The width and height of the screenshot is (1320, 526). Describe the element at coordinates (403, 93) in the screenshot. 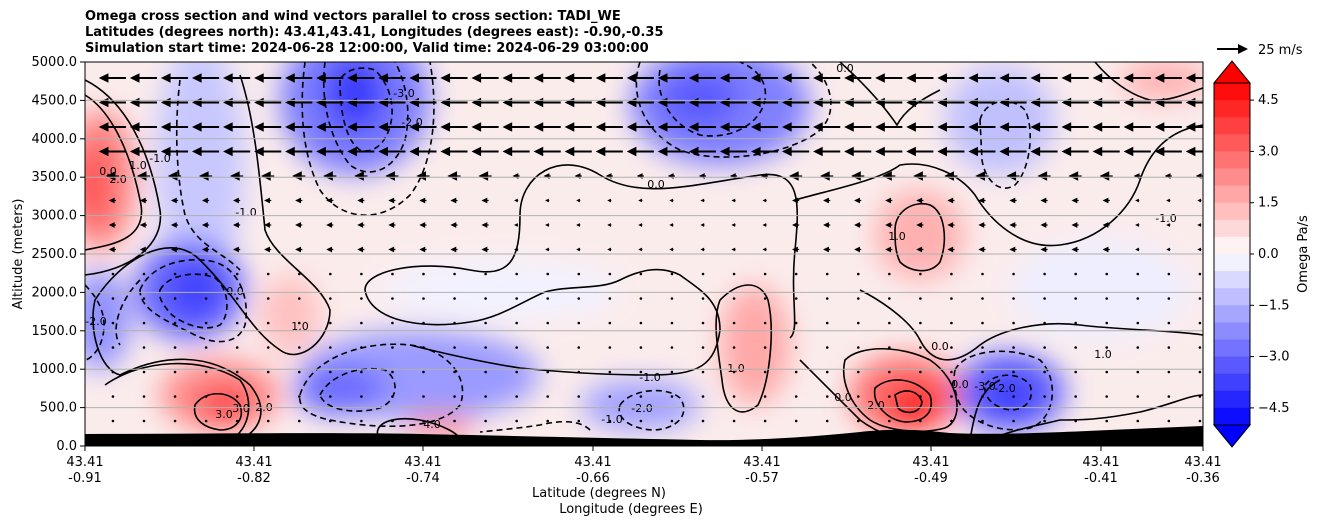

I see `contour-label: -3.0` at that location.